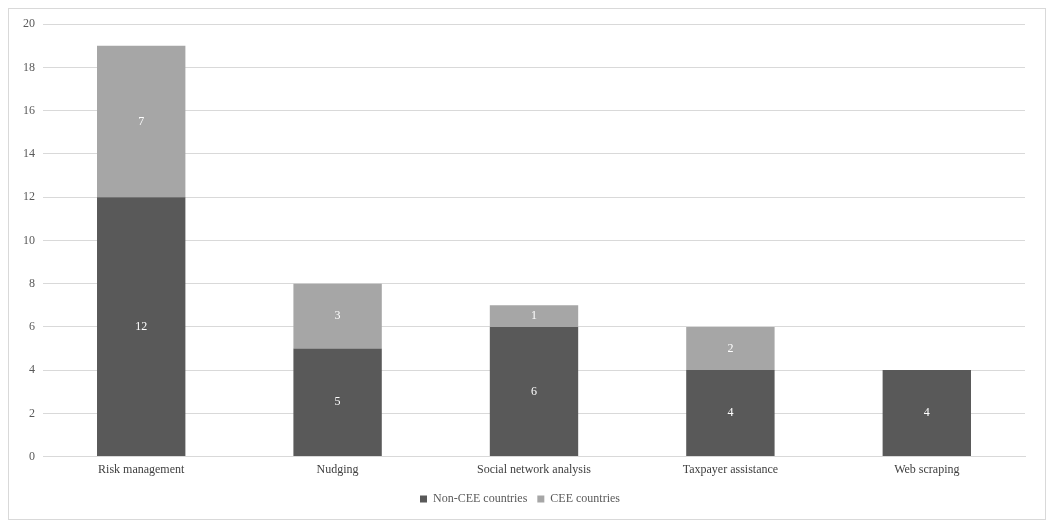 The image size is (1056, 529). What do you see at coordinates (29, 196) in the screenshot?
I see `y-tick-label: 12` at bounding box center [29, 196].